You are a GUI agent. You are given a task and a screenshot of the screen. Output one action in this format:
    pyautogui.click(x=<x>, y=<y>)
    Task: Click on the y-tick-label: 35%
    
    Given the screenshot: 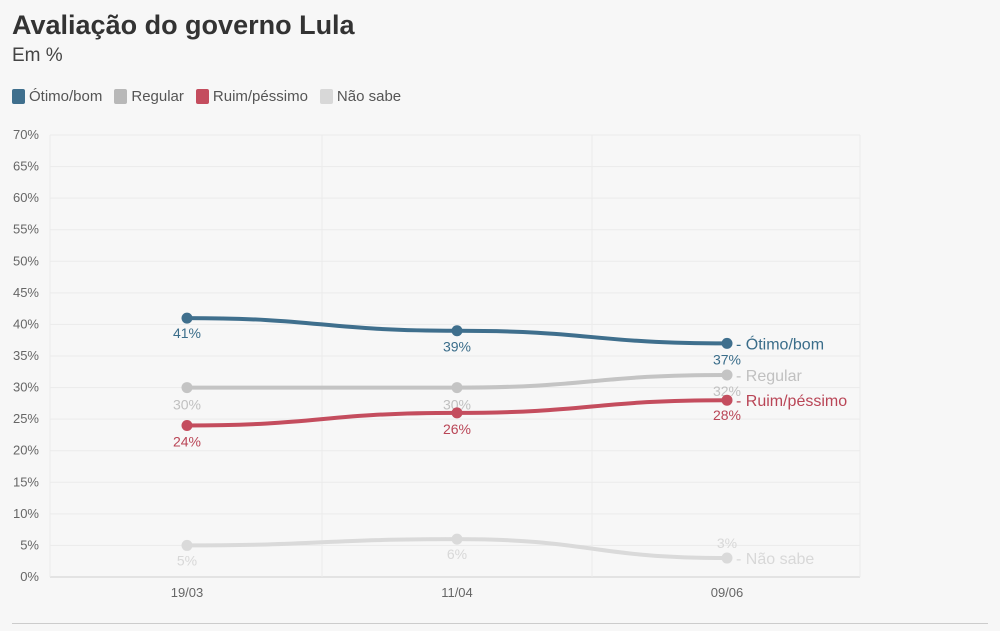 What is the action you would take?
    pyautogui.click(x=26, y=355)
    